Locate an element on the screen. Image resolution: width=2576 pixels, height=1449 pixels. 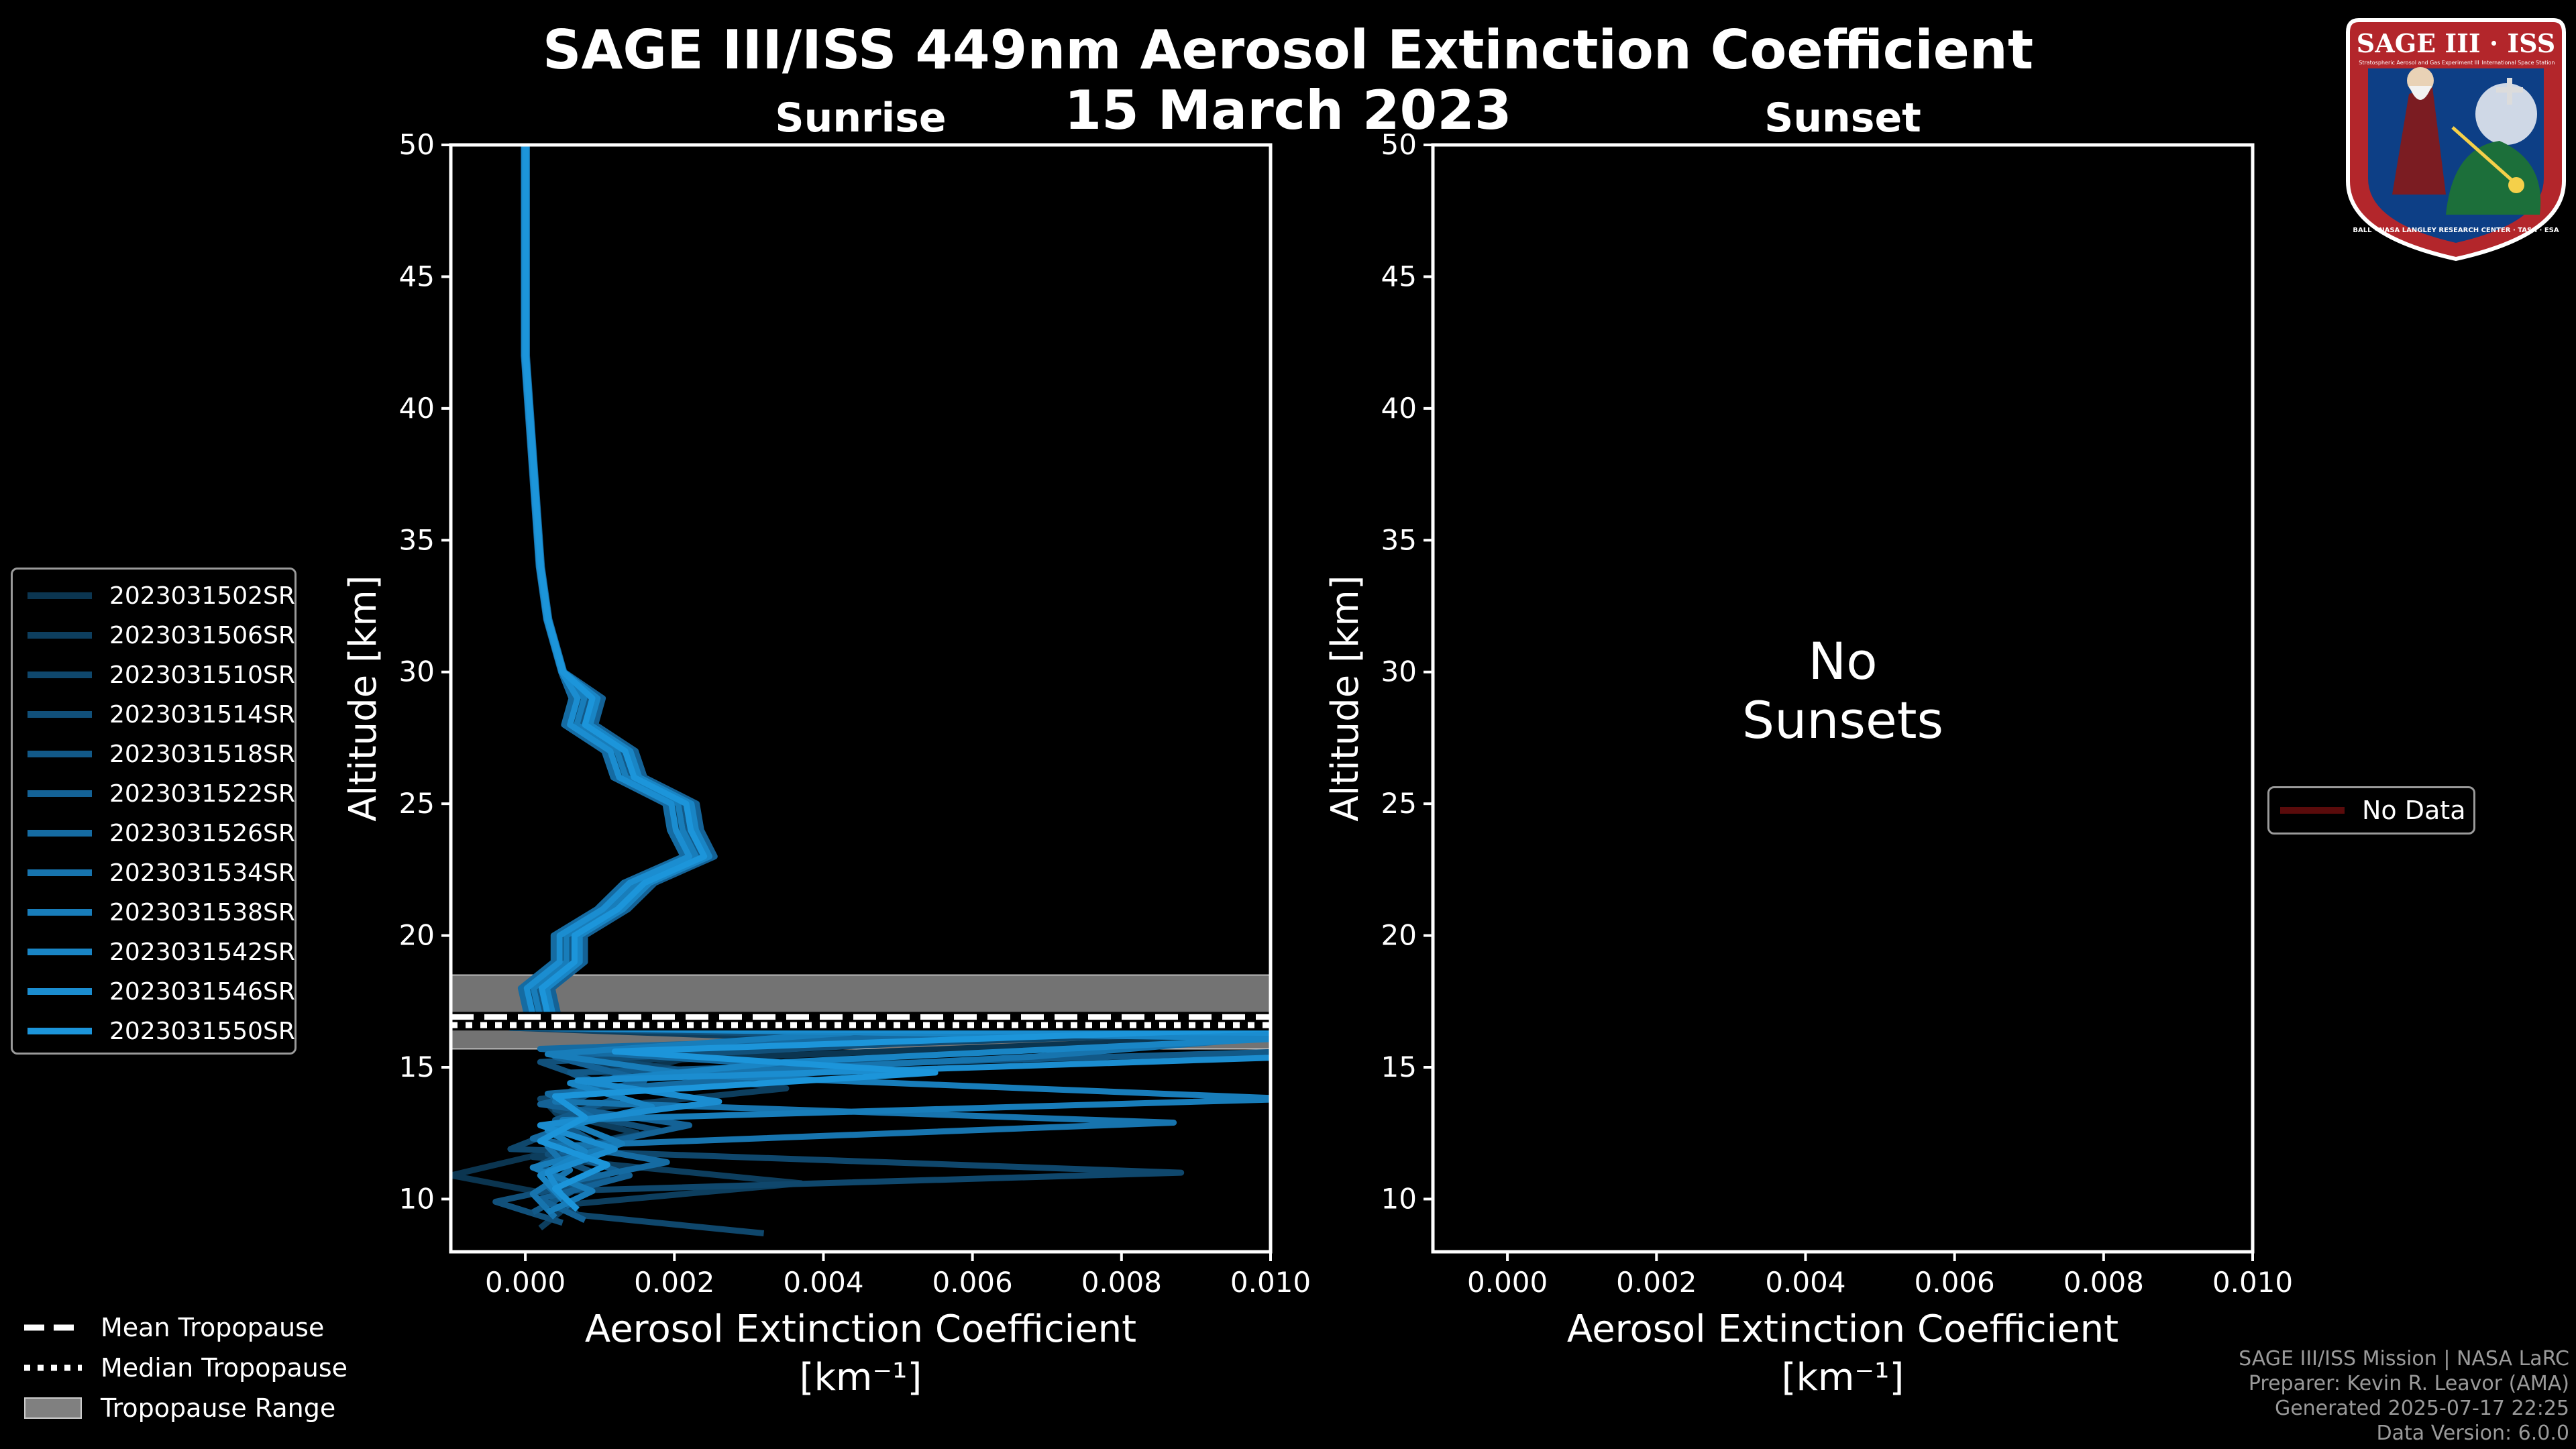
sunrise-x-tick-label: 0.006 is located at coordinates (972, 1282).